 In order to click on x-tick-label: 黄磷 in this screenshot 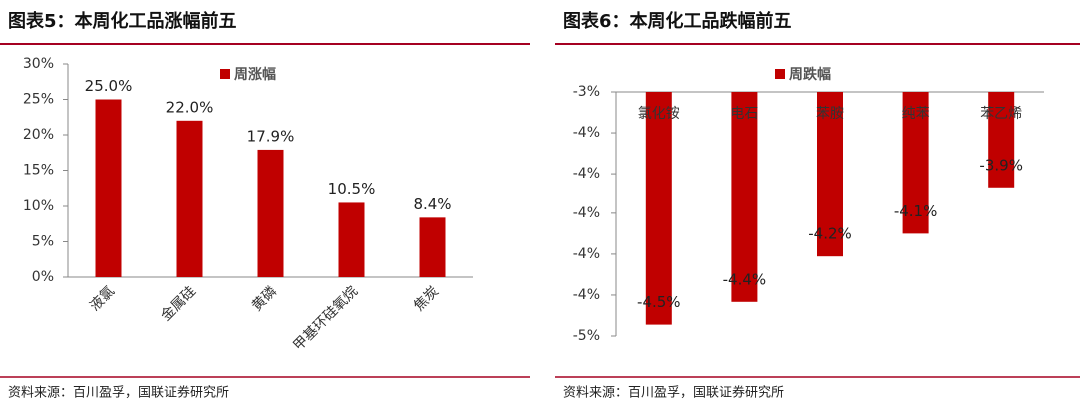, I will do `click(264, 299)`.